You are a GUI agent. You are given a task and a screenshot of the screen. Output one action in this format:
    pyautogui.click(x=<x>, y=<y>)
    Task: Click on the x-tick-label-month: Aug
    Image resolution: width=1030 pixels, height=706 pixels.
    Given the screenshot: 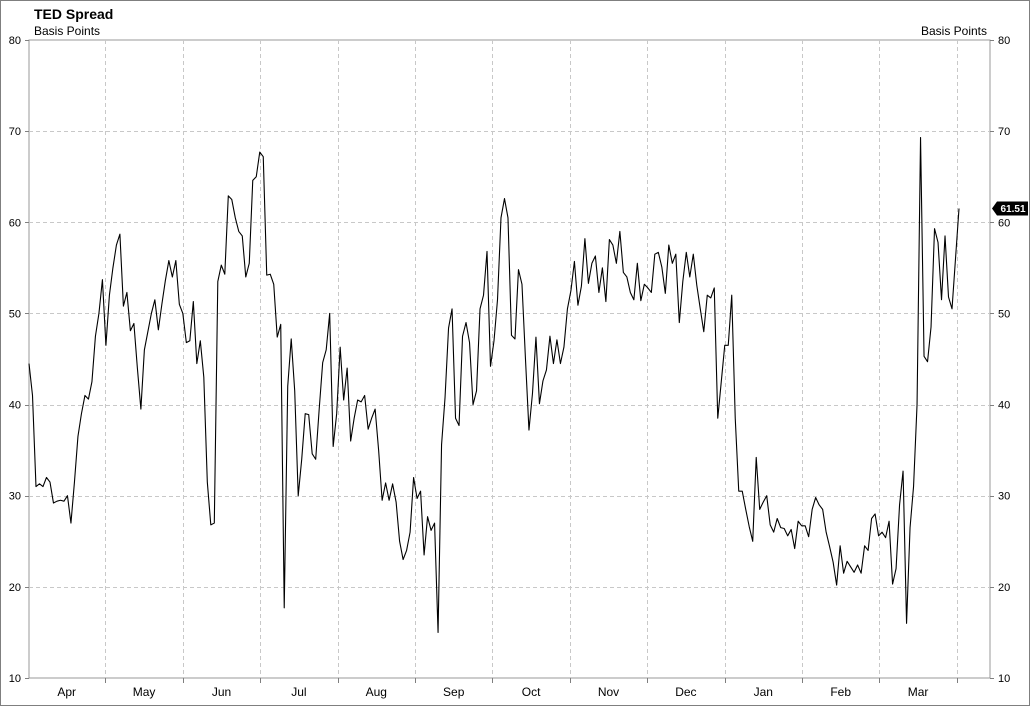 What is the action you would take?
    pyautogui.click(x=376, y=692)
    